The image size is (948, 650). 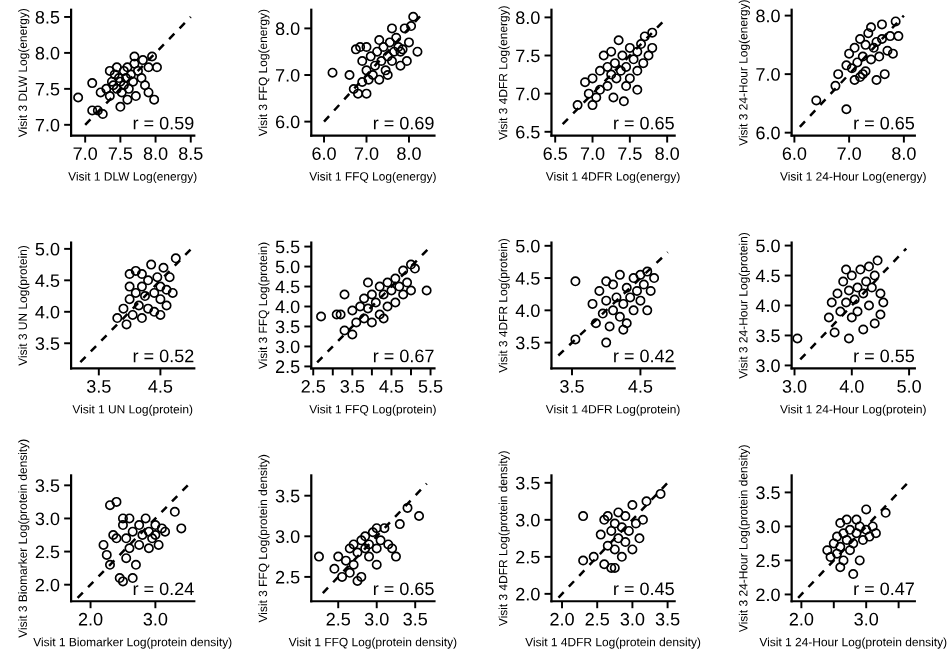 I want to click on x-tick-label: 8.5, so click(x=190, y=153).